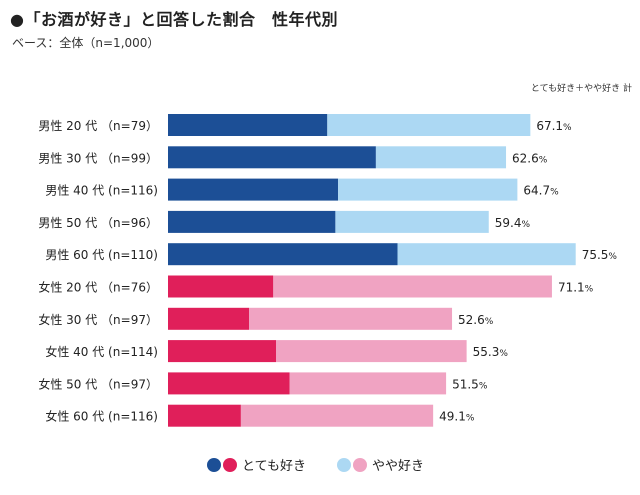  What do you see at coordinates (174, 19) in the screenshot?
I see `chart-title: ●「お酒が好き」と回答した割合 性年代別` at bounding box center [174, 19].